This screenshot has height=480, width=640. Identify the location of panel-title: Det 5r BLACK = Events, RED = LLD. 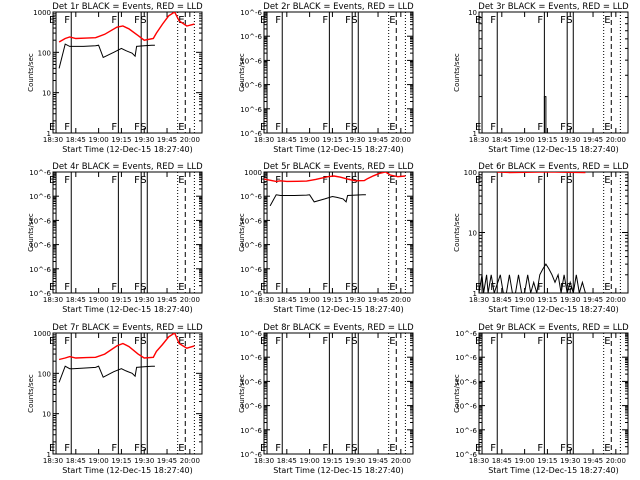
(338, 167).